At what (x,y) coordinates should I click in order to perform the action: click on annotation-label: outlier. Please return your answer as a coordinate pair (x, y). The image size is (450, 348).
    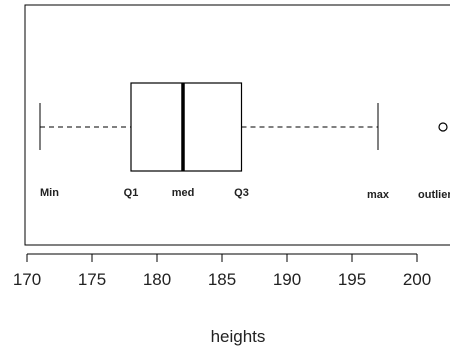
    Looking at the image, I should click on (434, 195).